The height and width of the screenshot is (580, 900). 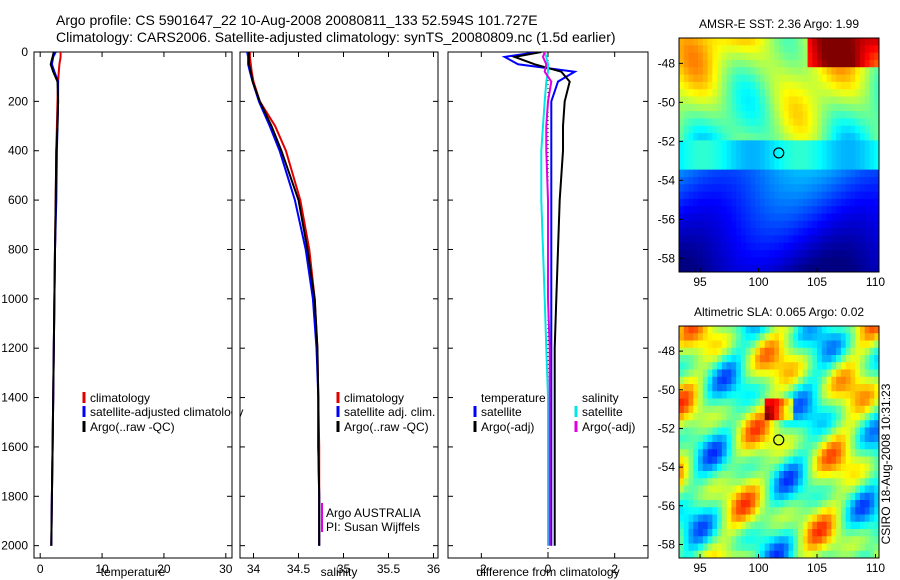 I want to click on sst-map-title: AMSR-E SST: 2.36 Argo: 1.99, so click(x=779, y=24).